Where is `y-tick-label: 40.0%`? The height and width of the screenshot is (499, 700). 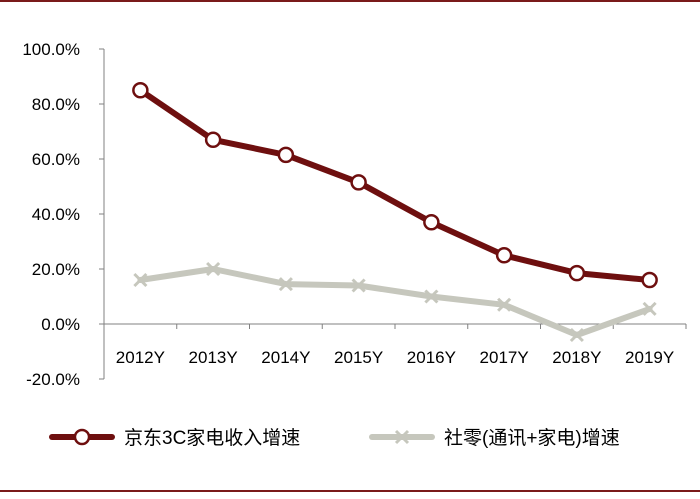 y-tick-label: 40.0% is located at coordinates (56, 214).